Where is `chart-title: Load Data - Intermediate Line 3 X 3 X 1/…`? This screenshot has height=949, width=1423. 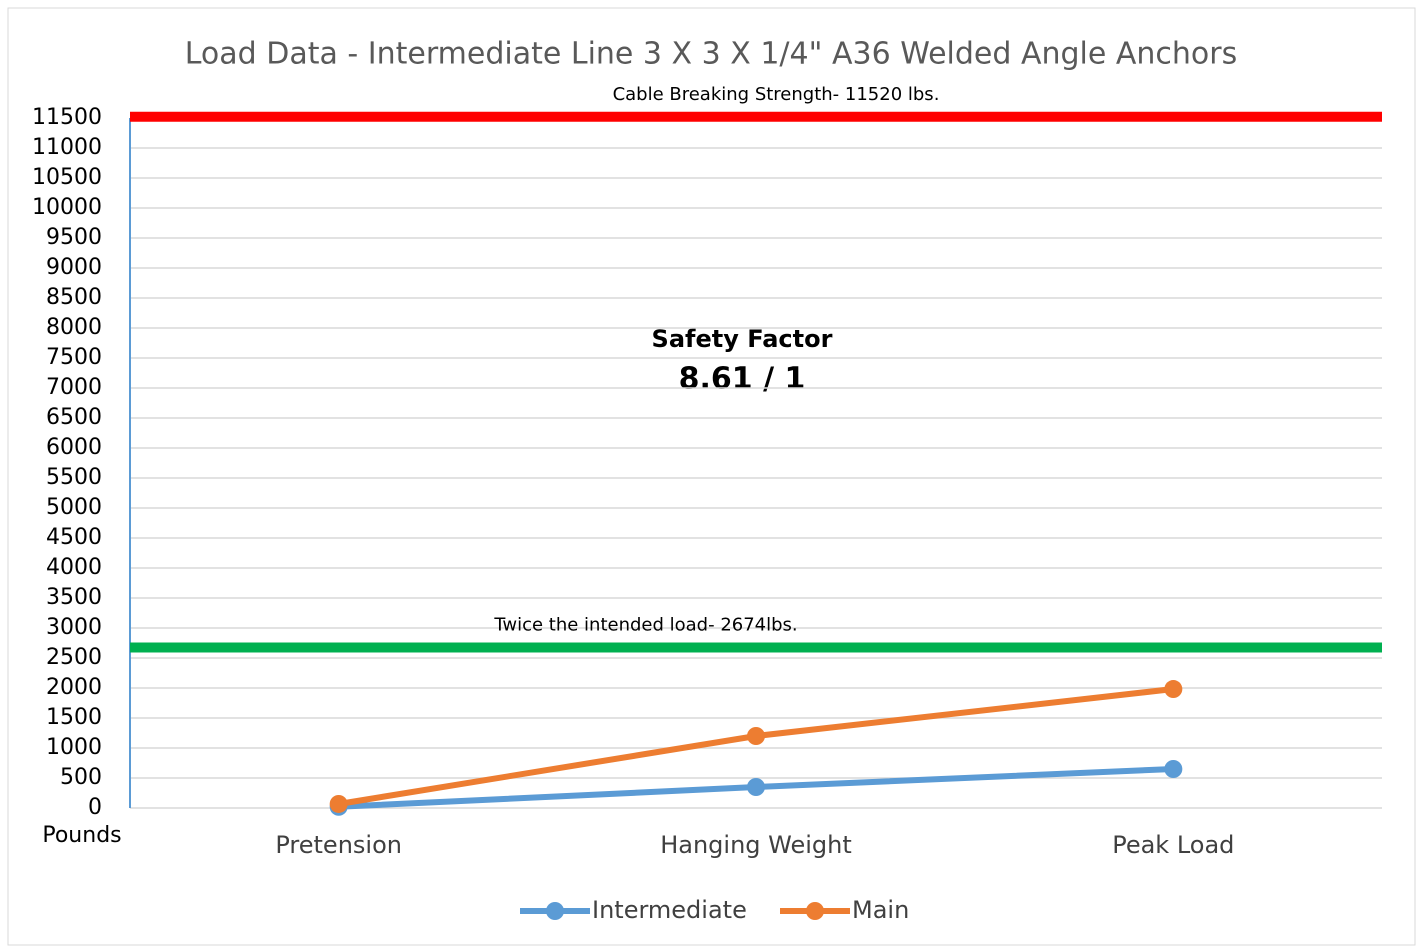
chart-title: Load Data - Intermediate Line 3 X 3 X 1/… is located at coordinates (711, 54).